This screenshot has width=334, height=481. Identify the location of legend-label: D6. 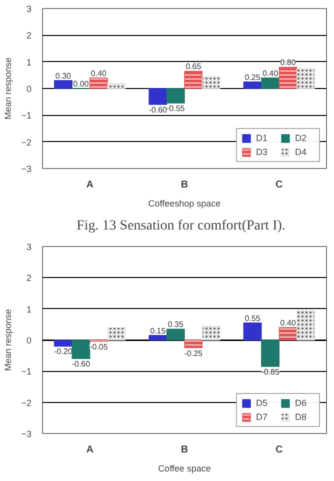
(301, 403).